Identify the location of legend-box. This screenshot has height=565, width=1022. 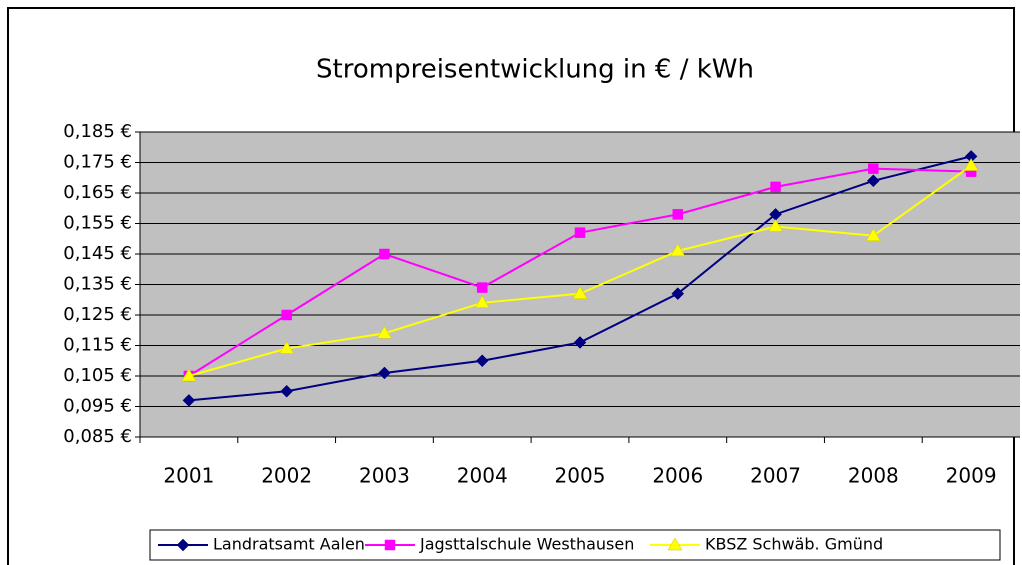
(575, 545).